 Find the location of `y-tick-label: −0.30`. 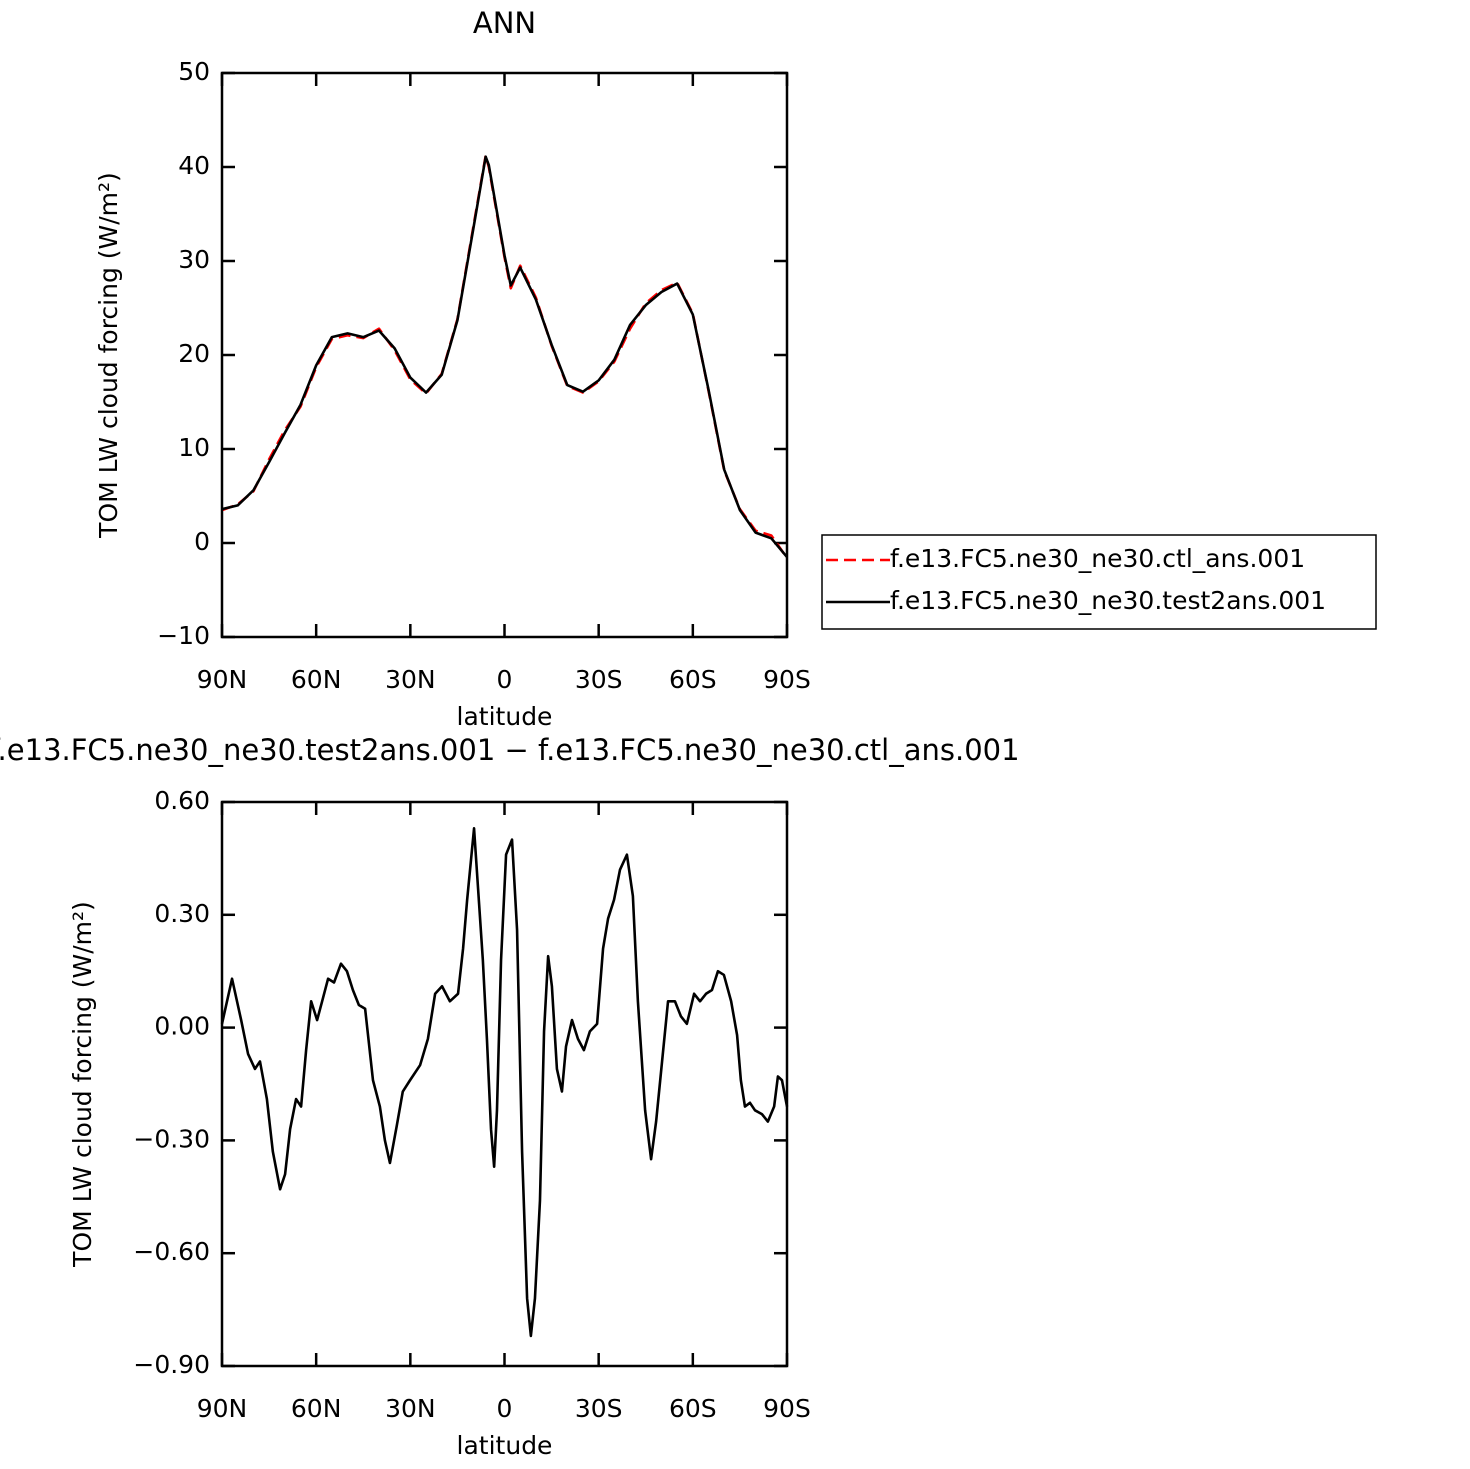

y-tick-label: −0.30 is located at coordinates (171, 1138).